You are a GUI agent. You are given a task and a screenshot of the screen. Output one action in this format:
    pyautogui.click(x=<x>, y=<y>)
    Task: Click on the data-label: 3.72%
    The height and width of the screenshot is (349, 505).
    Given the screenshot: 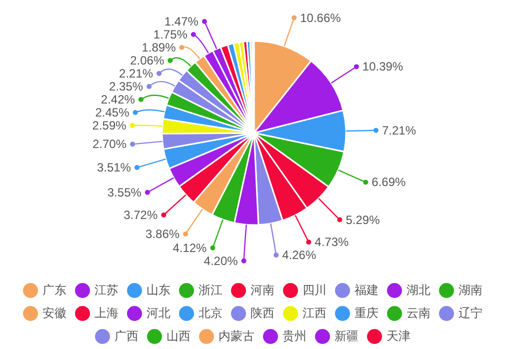 What is the action you would take?
    pyautogui.click(x=141, y=215)
    